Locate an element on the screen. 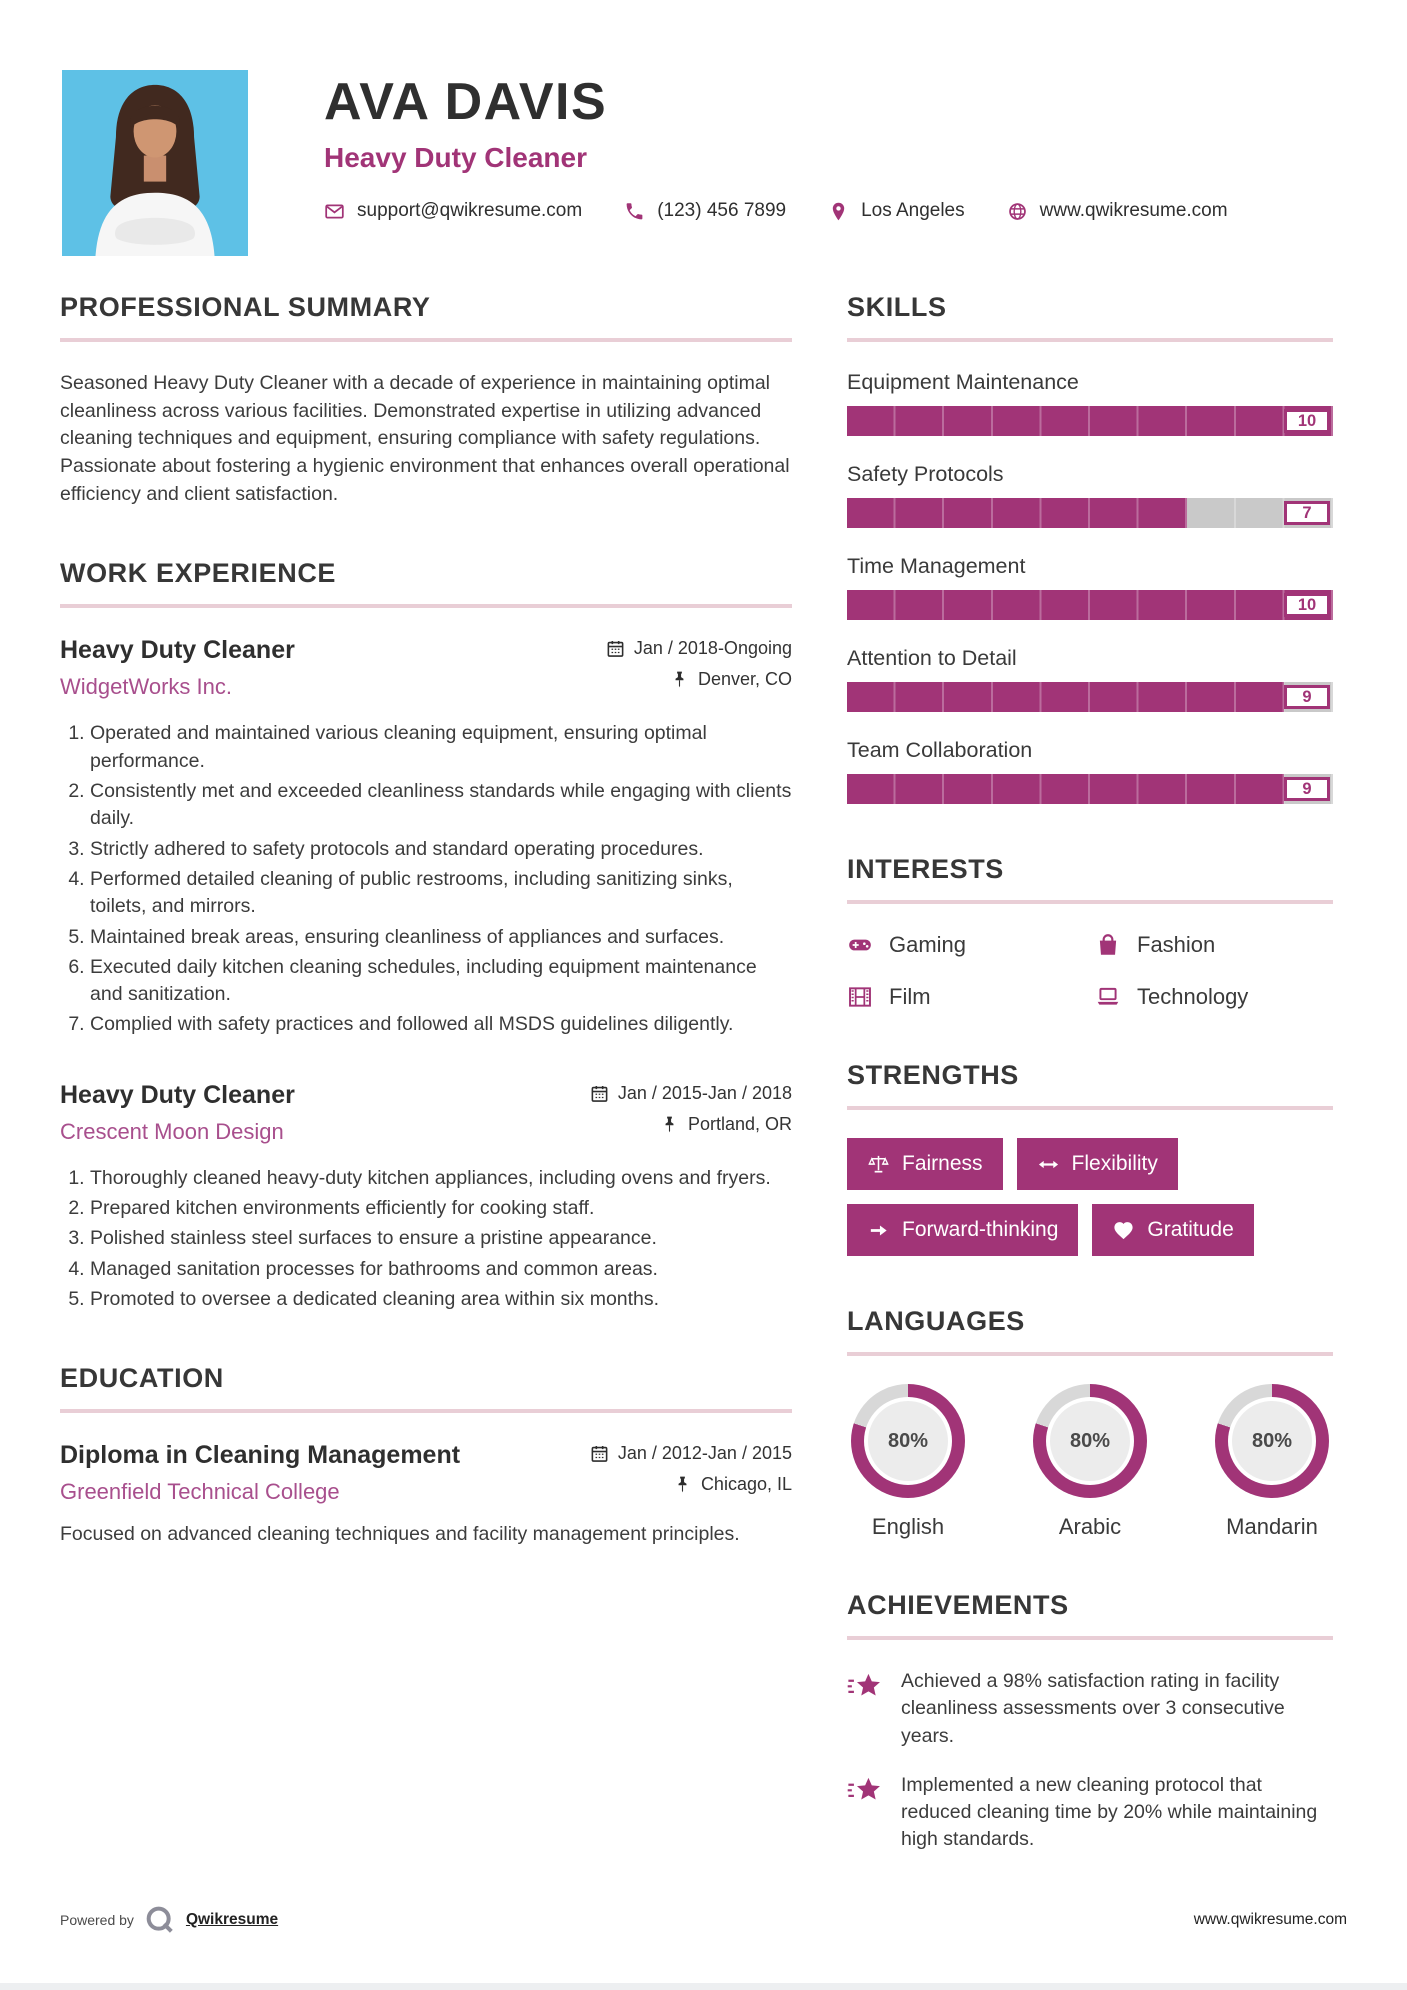 Image resolution: width=1407 pixels, height=1990 pixels. strength-chip: Flexibility is located at coordinates (1097, 1164).